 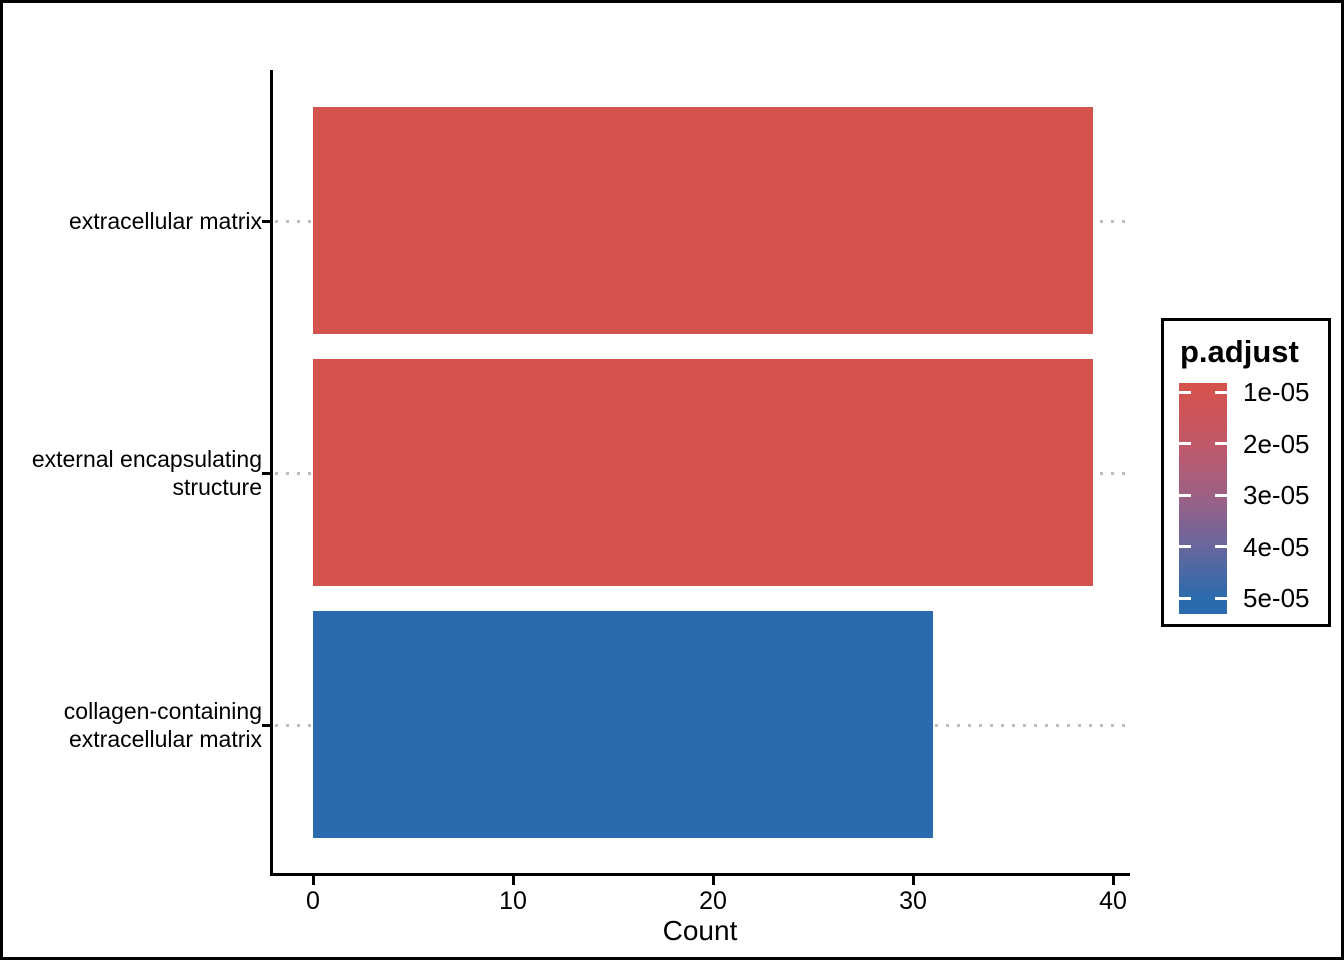 I want to click on x-axis-tick-label: 30, so click(x=913, y=901).